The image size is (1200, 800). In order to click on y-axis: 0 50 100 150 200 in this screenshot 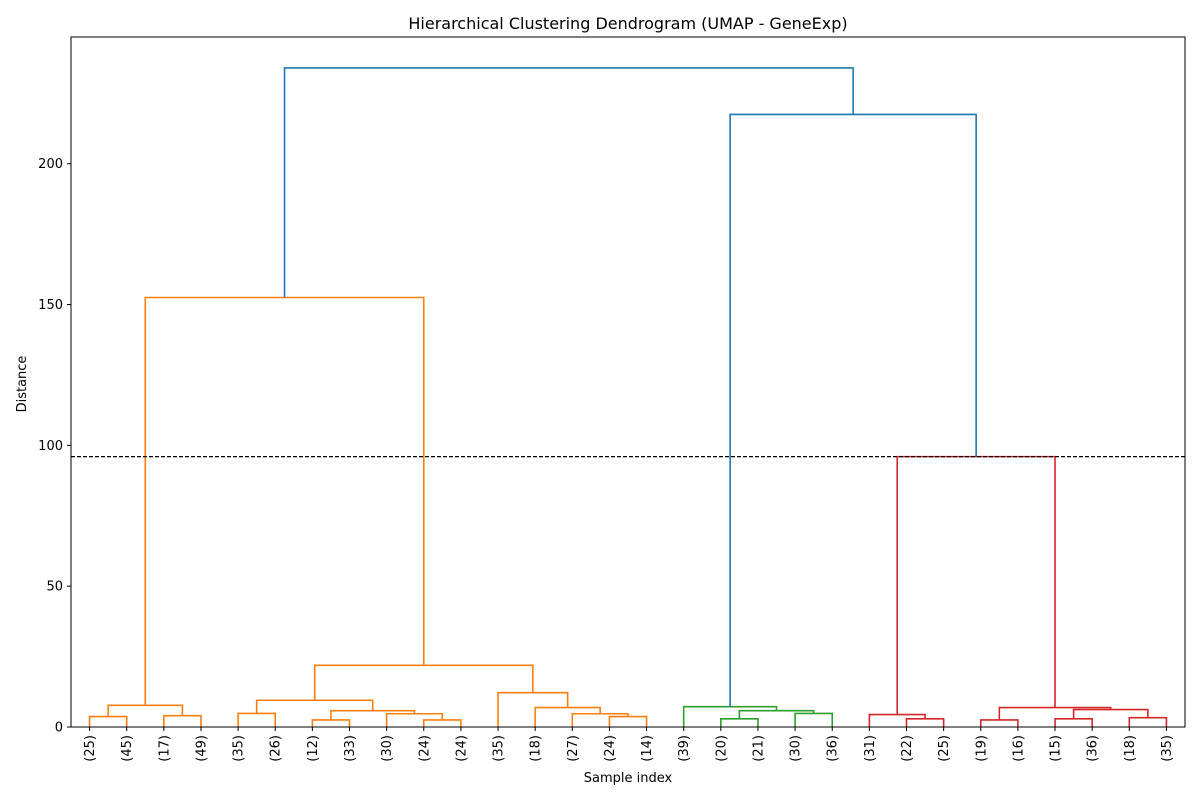, I will do `click(54, 446)`.